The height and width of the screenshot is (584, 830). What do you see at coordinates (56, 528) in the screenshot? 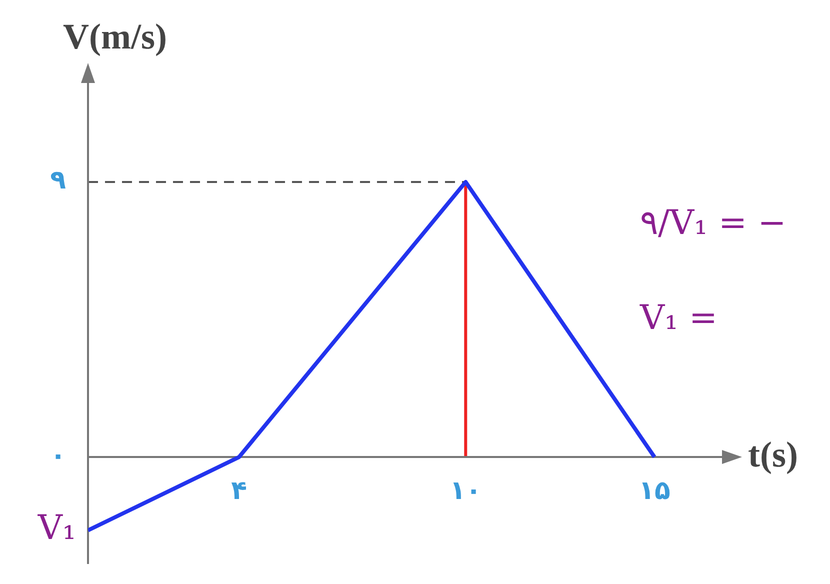
I see `annotation: V₁` at bounding box center [56, 528].